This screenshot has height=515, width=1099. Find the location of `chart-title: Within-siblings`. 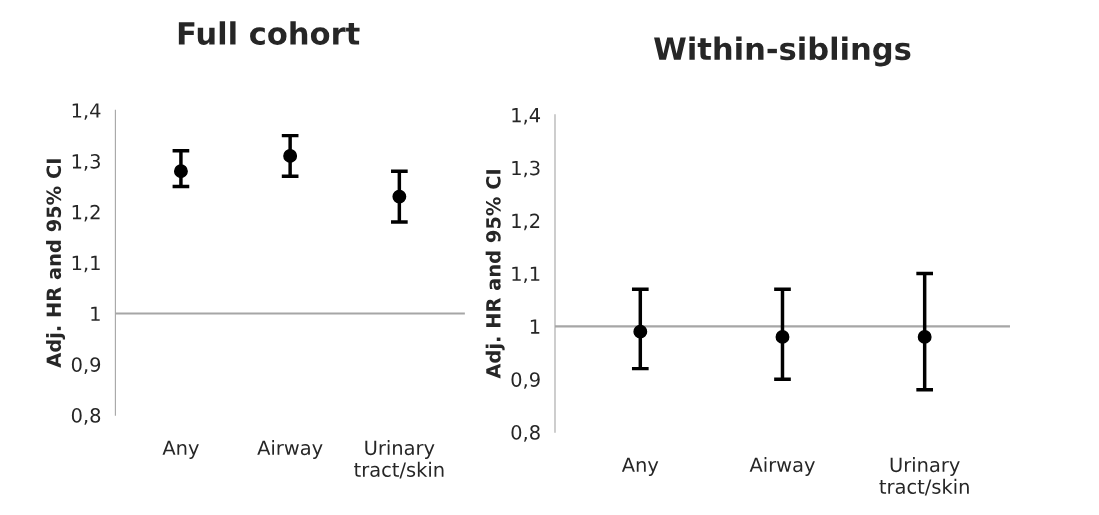

chart-title: Within-siblings is located at coordinates (782, 51).